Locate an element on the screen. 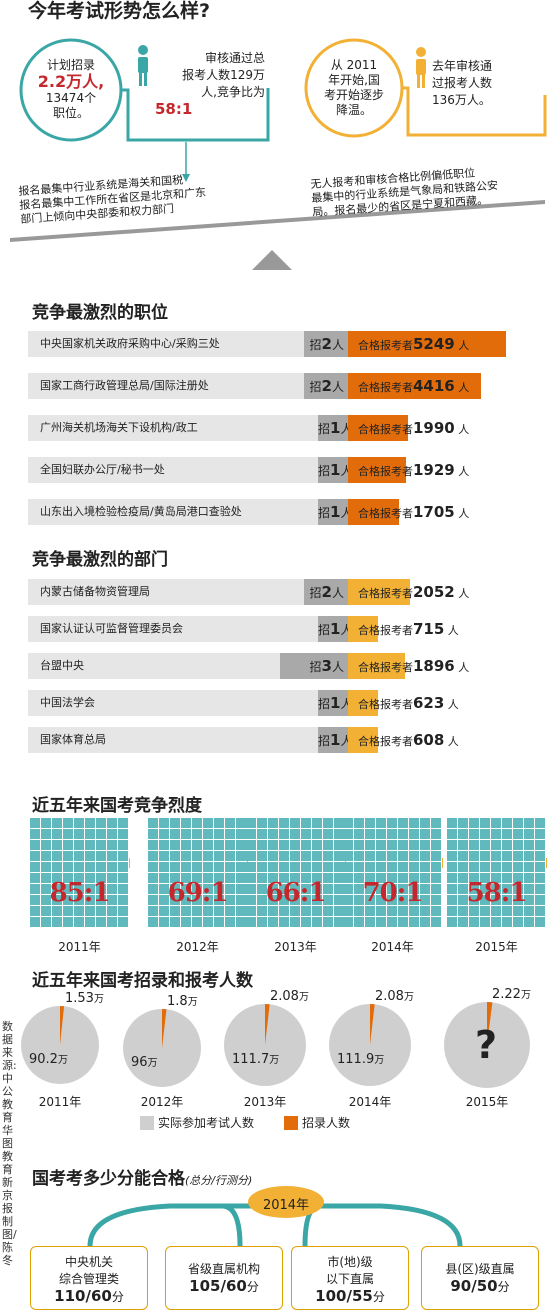 The width and height of the screenshot is (550, 1311). departments-applicants: 合格报考者608 人 is located at coordinates (408, 740).